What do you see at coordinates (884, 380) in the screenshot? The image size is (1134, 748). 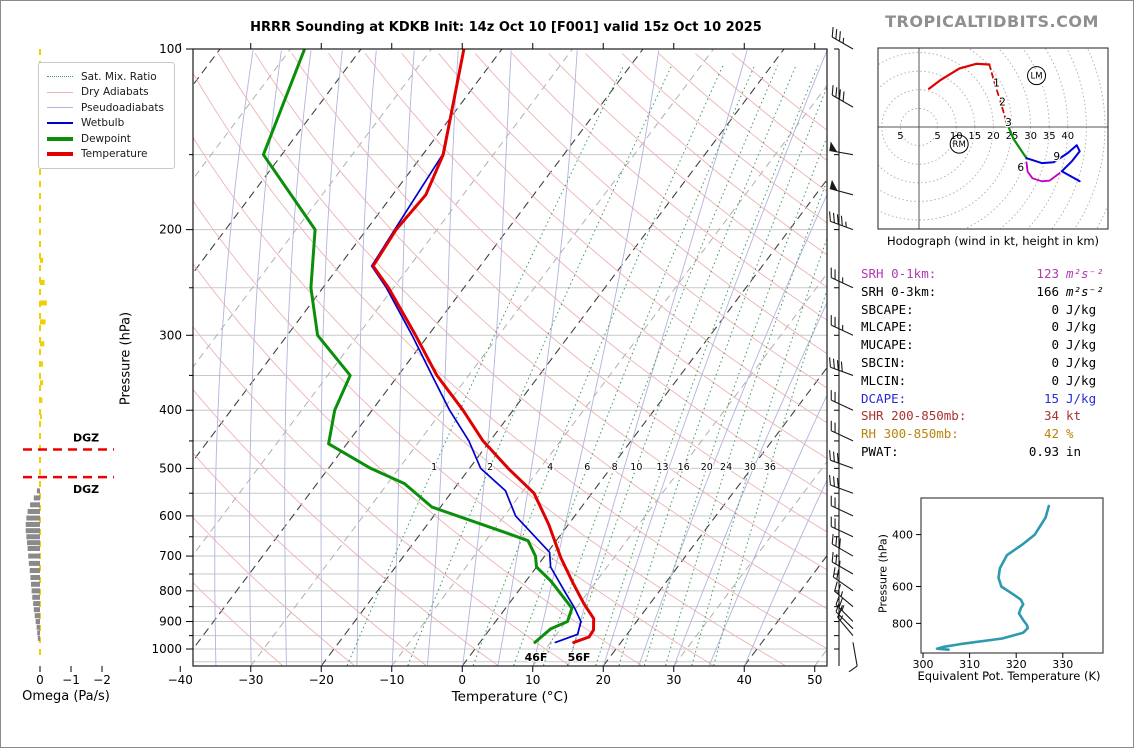 I see `stat-label: MLCIN:` at bounding box center [884, 380].